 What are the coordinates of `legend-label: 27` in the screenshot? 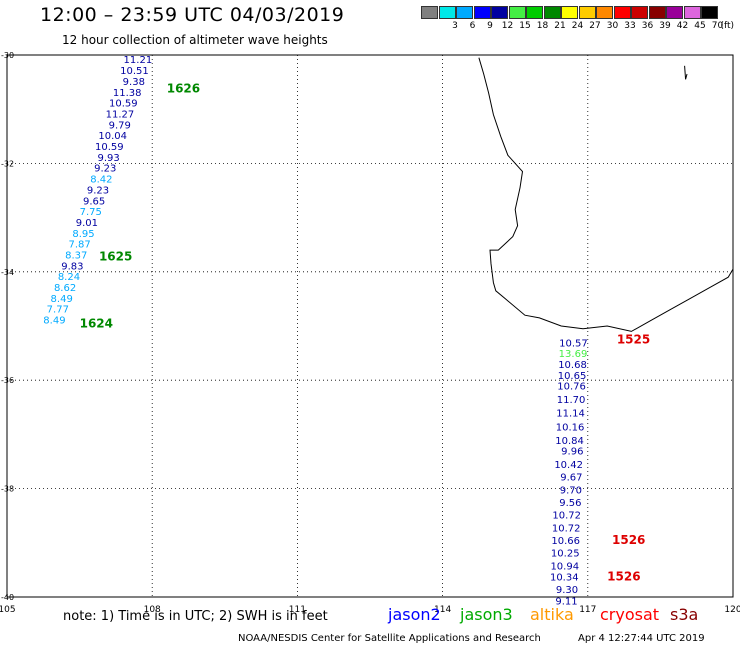 It's located at (595, 26).